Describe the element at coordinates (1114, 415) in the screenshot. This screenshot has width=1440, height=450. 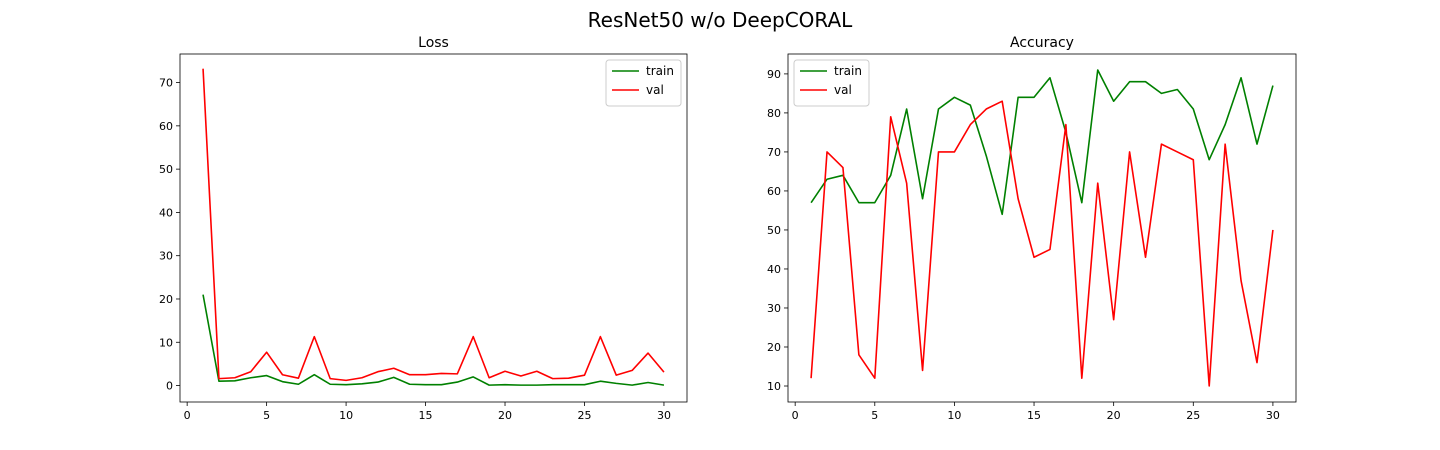
I see `accuracy-x-tick-label: 20` at that location.